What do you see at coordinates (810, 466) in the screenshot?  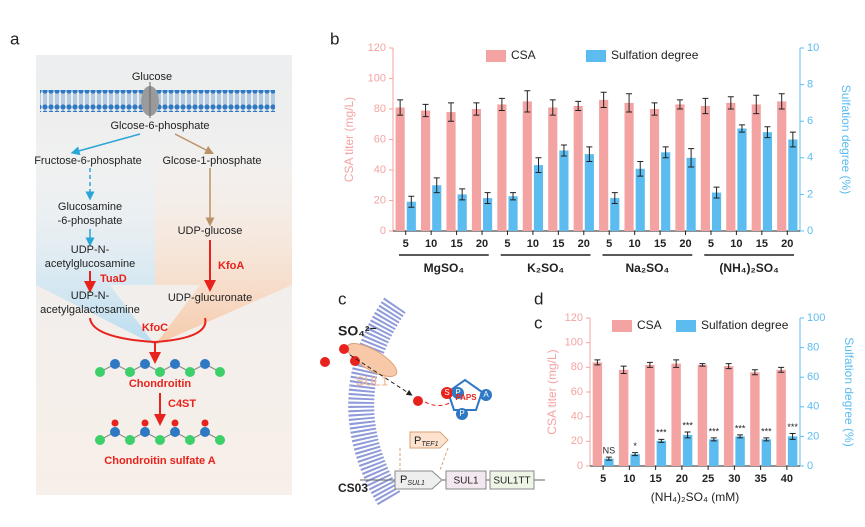 I see `y2-tick-label: 0` at bounding box center [810, 466].